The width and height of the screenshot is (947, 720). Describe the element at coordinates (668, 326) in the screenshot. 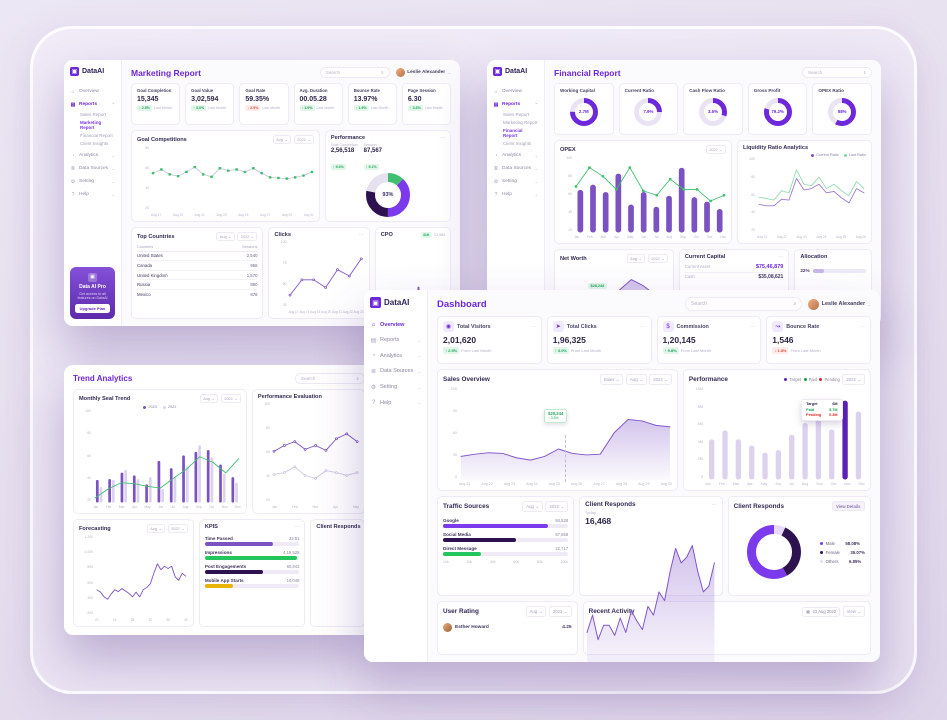

I see `commission-icon: $` at that location.